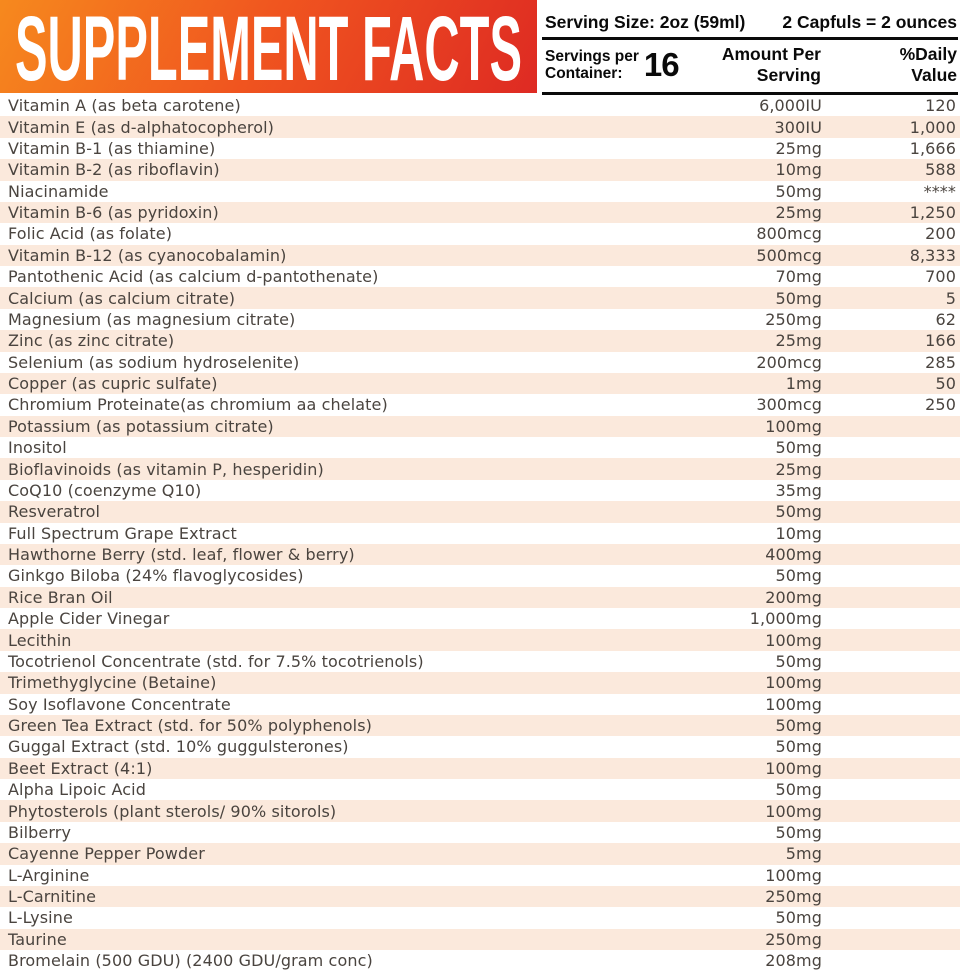 The image size is (960, 972). I want to click on table-row: Full Spectrum Grape Extract 10mg, so click(480, 533).